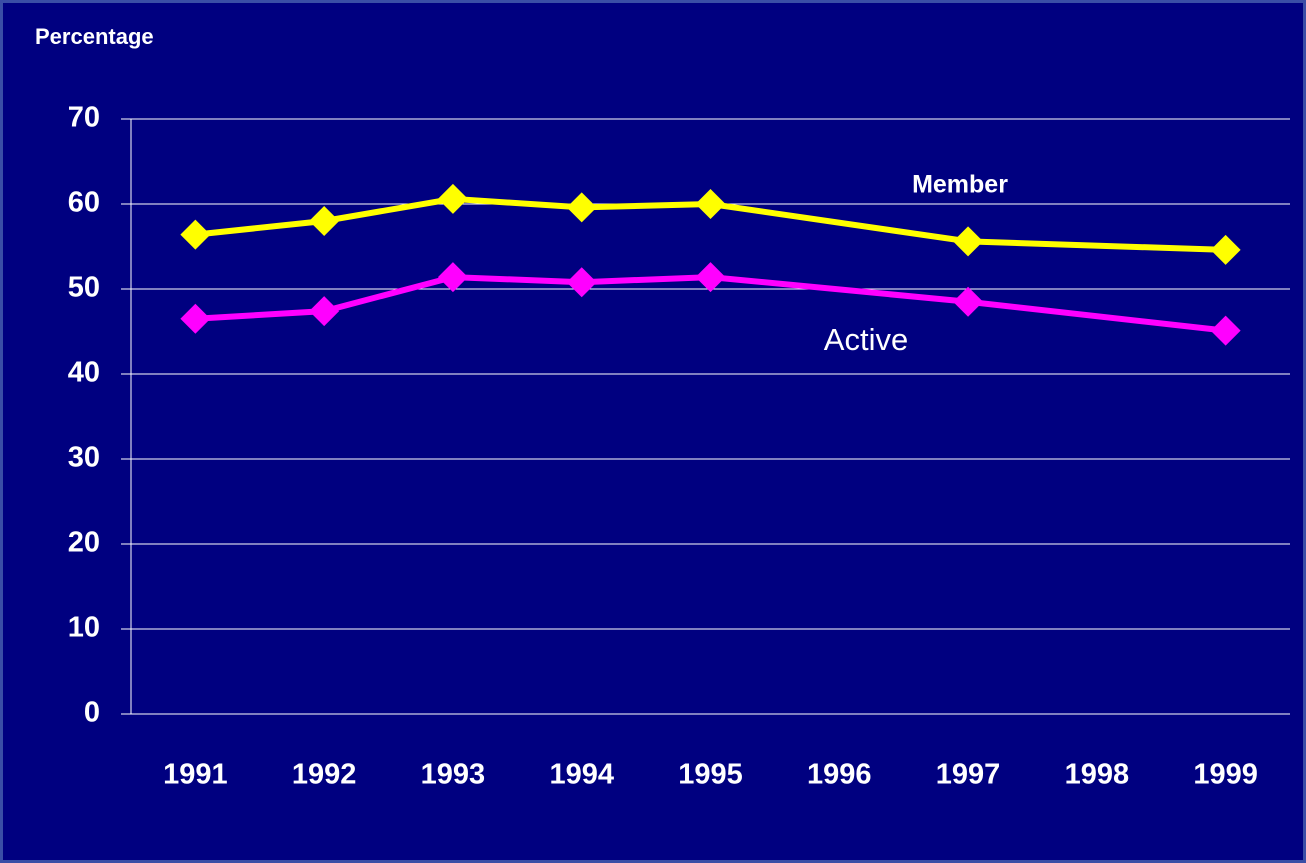 The image size is (1306, 863). What do you see at coordinates (581, 775) in the screenshot?
I see `x-tick-label: 1994` at bounding box center [581, 775].